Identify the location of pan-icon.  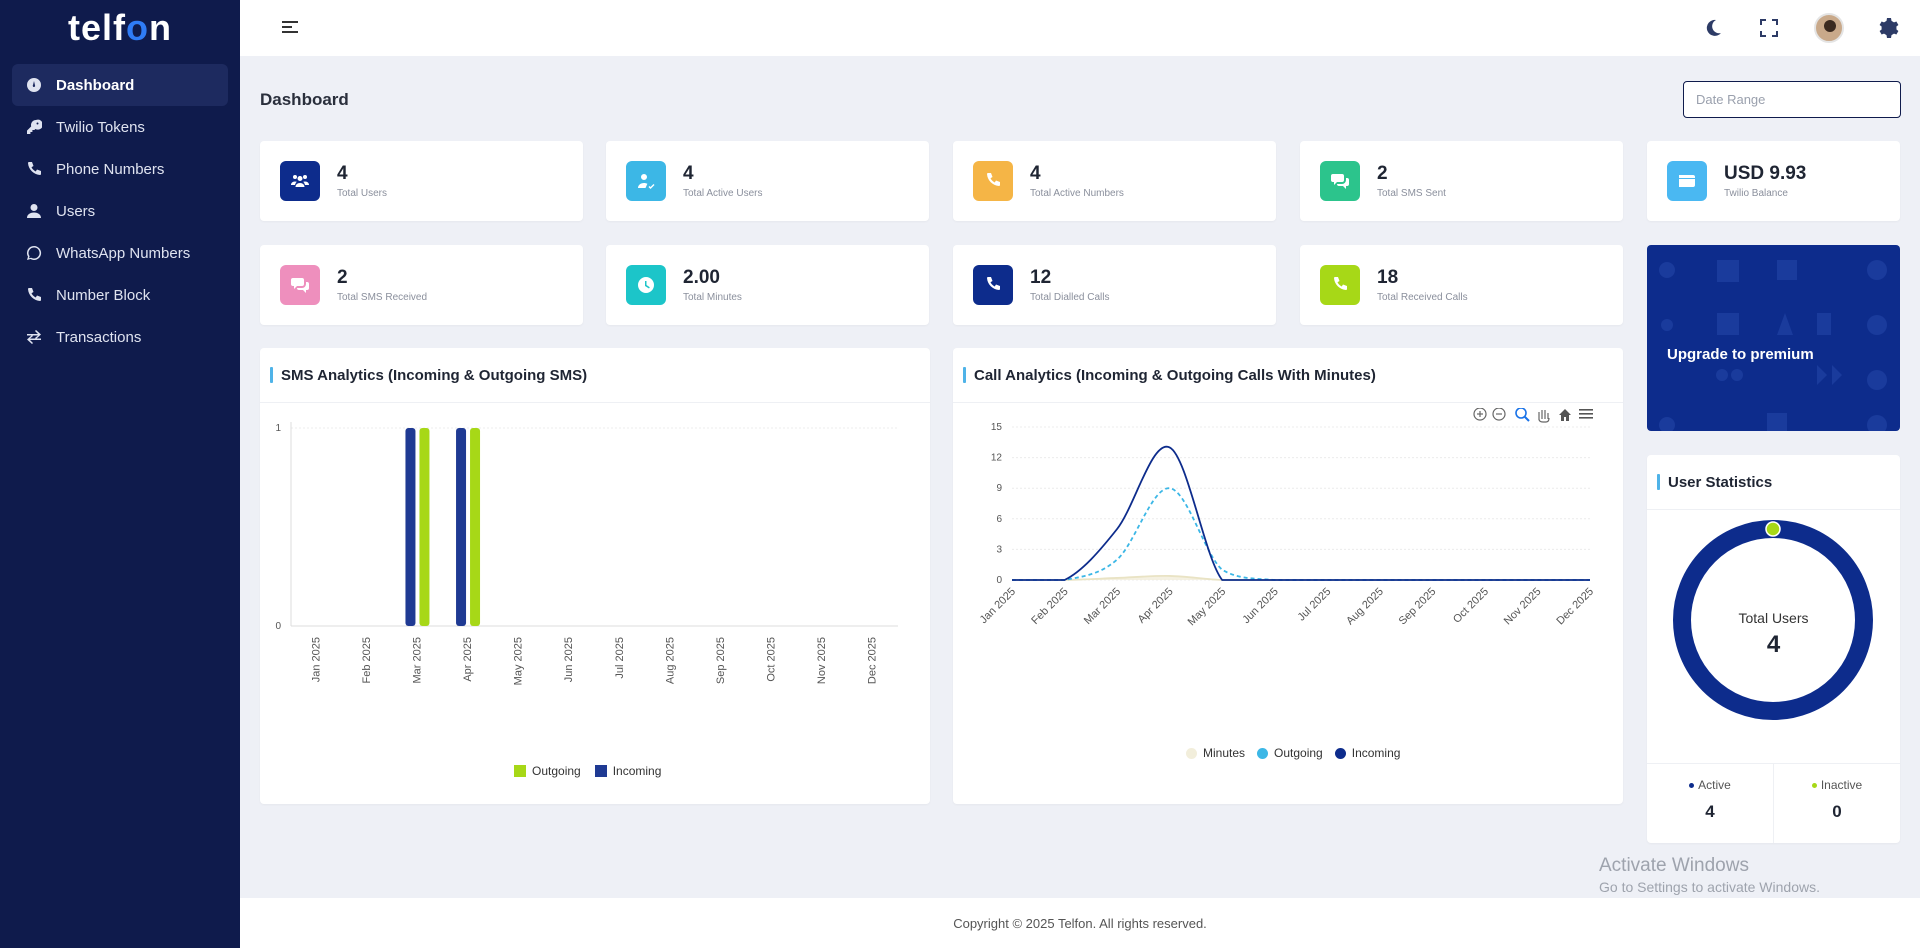
(1544, 416).